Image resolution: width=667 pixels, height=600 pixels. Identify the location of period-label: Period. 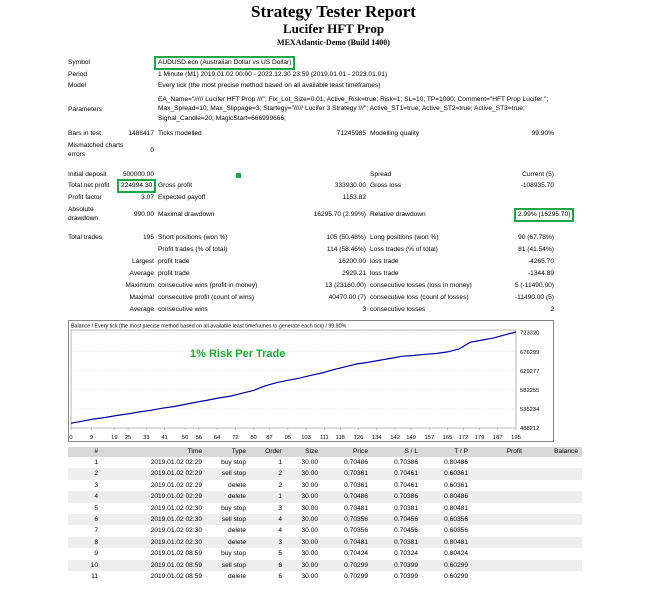
(78, 74).